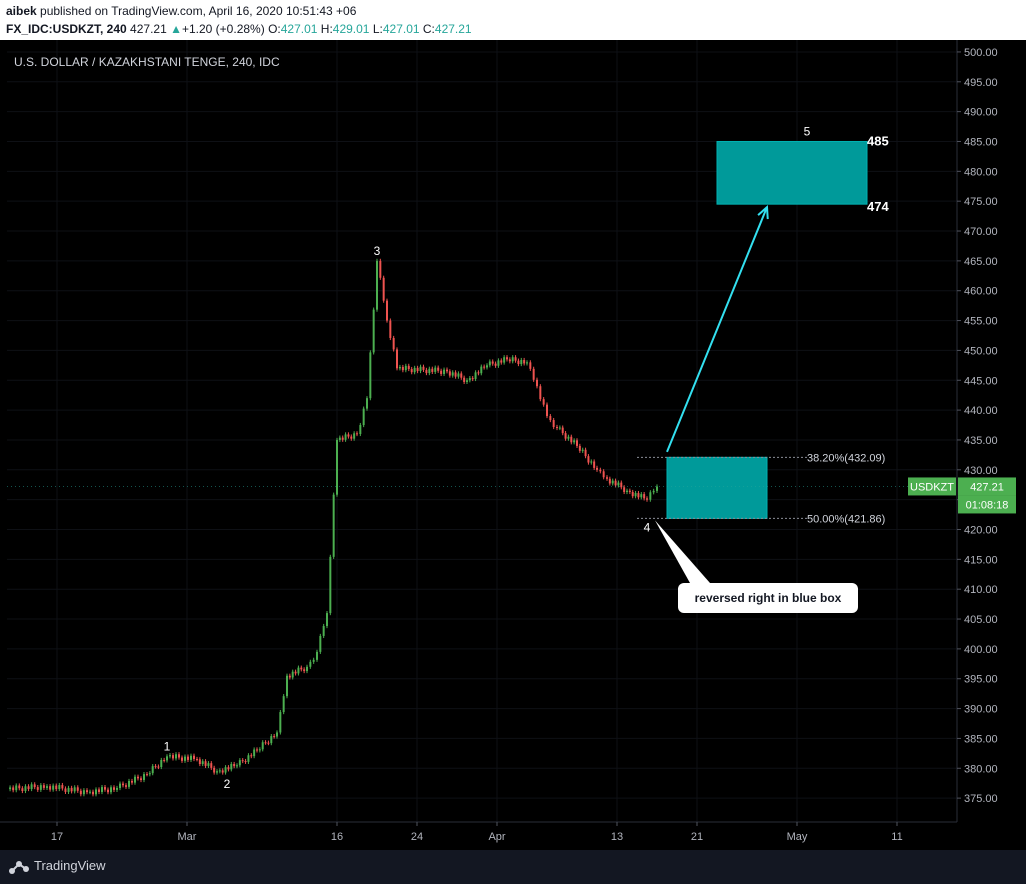  Describe the element at coordinates (807, 131) in the screenshot. I see `wave-label: 5` at that location.